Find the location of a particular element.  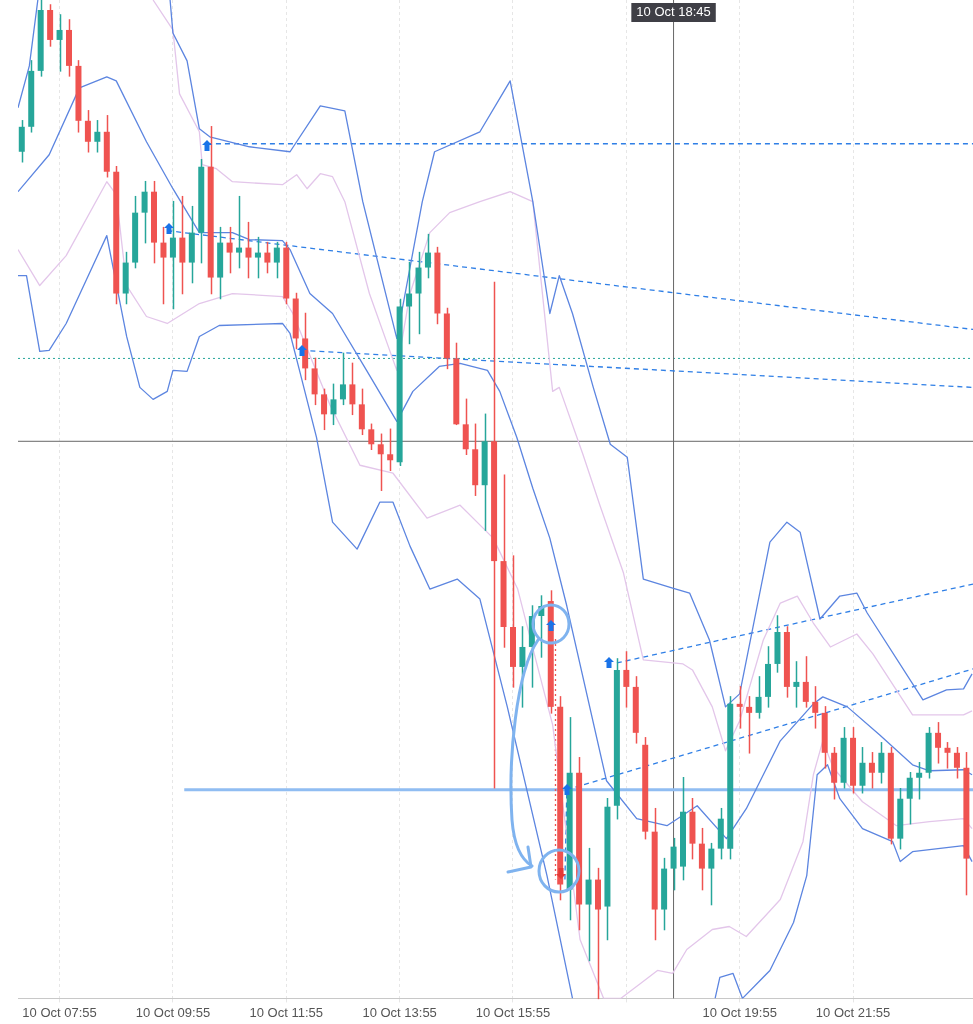

x-tick-label: 10 Oct 07:55 is located at coordinates (59, 1012).